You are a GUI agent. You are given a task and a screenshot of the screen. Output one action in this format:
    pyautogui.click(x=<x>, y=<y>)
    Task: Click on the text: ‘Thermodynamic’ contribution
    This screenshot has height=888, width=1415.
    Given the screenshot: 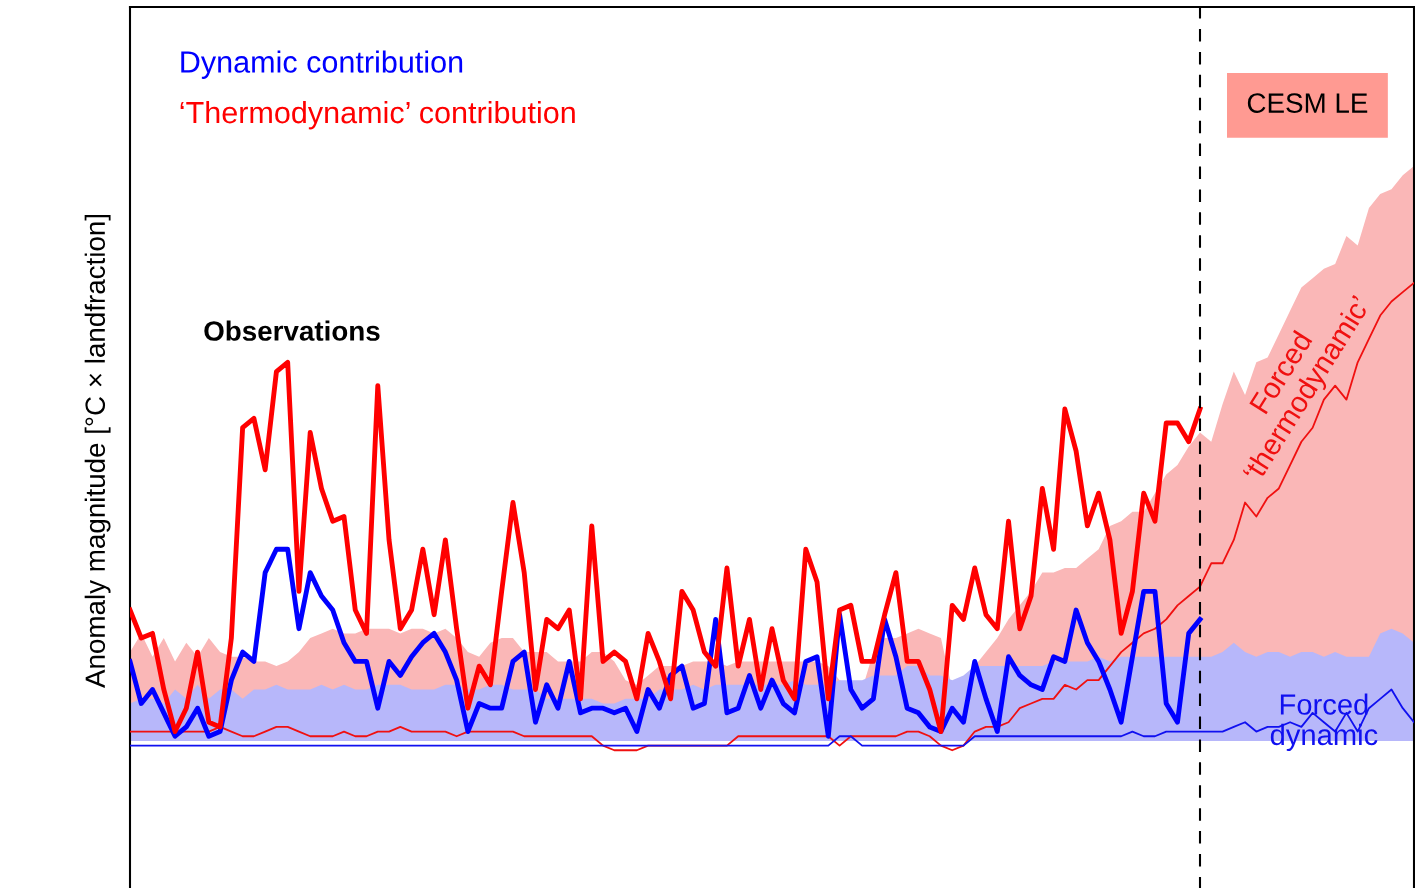 What is the action you would take?
    pyautogui.click(x=377, y=115)
    